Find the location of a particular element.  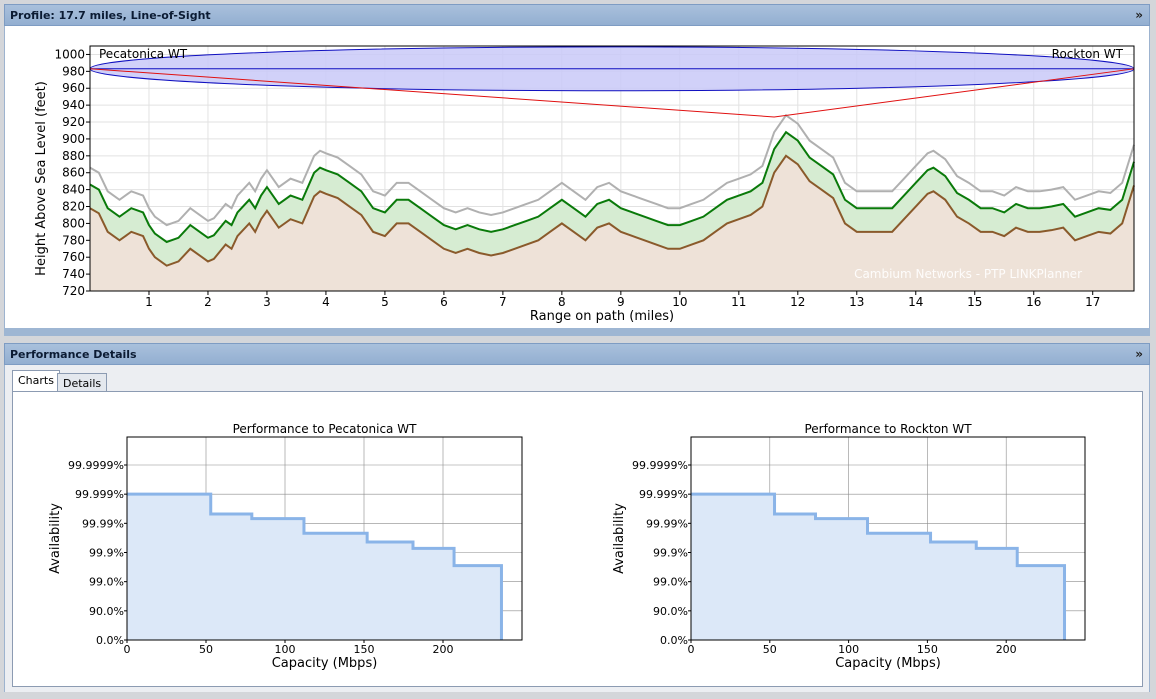

clutter-line is located at coordinates (612, 187).